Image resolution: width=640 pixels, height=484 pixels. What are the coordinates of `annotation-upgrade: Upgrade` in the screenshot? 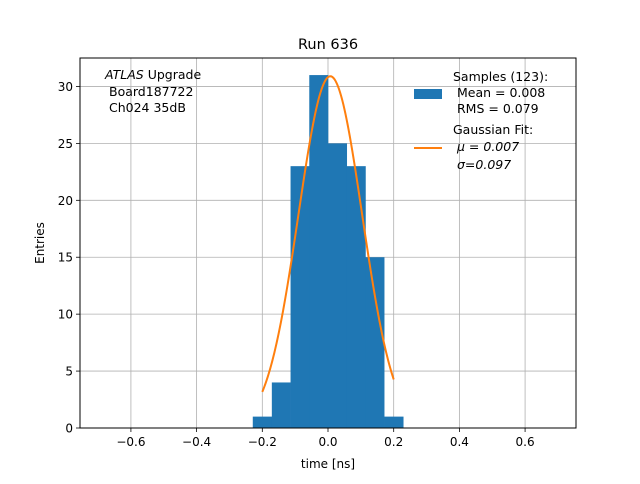 It's located at (173, 74).